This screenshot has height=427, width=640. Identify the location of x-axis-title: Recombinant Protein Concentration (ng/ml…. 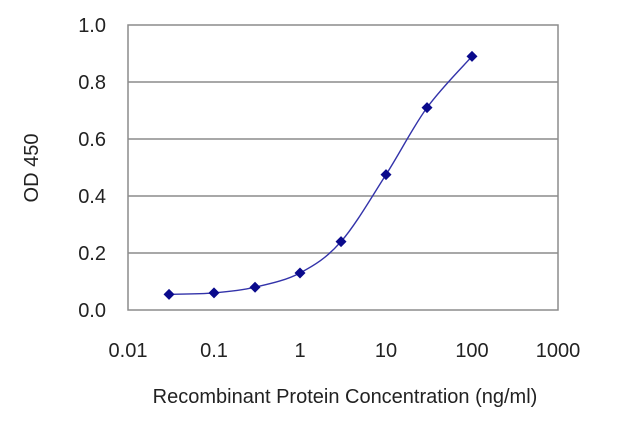
(345, 397).